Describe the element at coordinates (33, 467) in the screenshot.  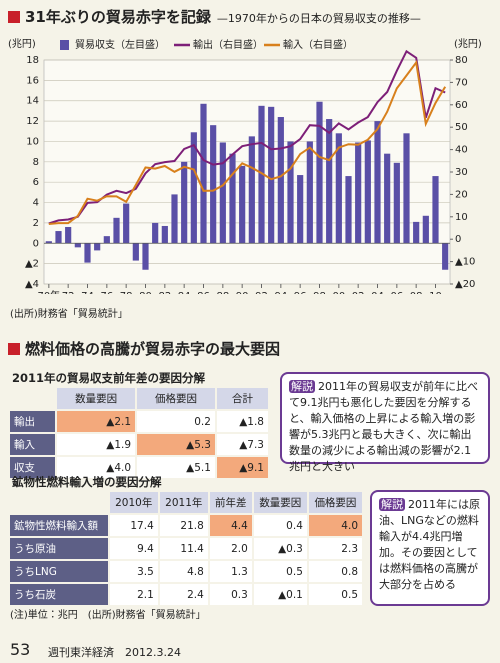
I see `row-label: 収支` at that location.